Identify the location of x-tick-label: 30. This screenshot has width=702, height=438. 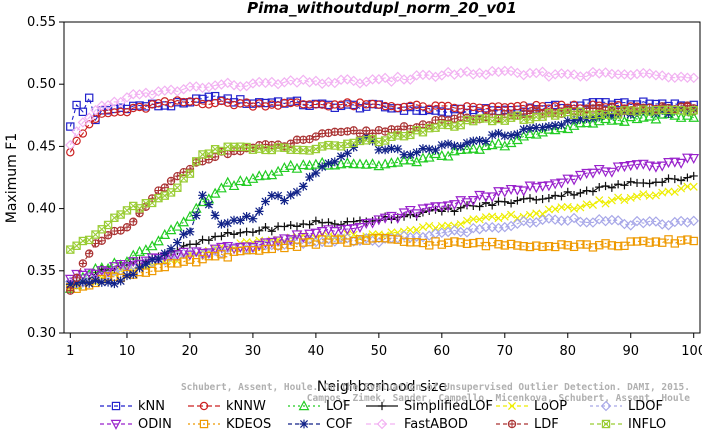
(253, 351).